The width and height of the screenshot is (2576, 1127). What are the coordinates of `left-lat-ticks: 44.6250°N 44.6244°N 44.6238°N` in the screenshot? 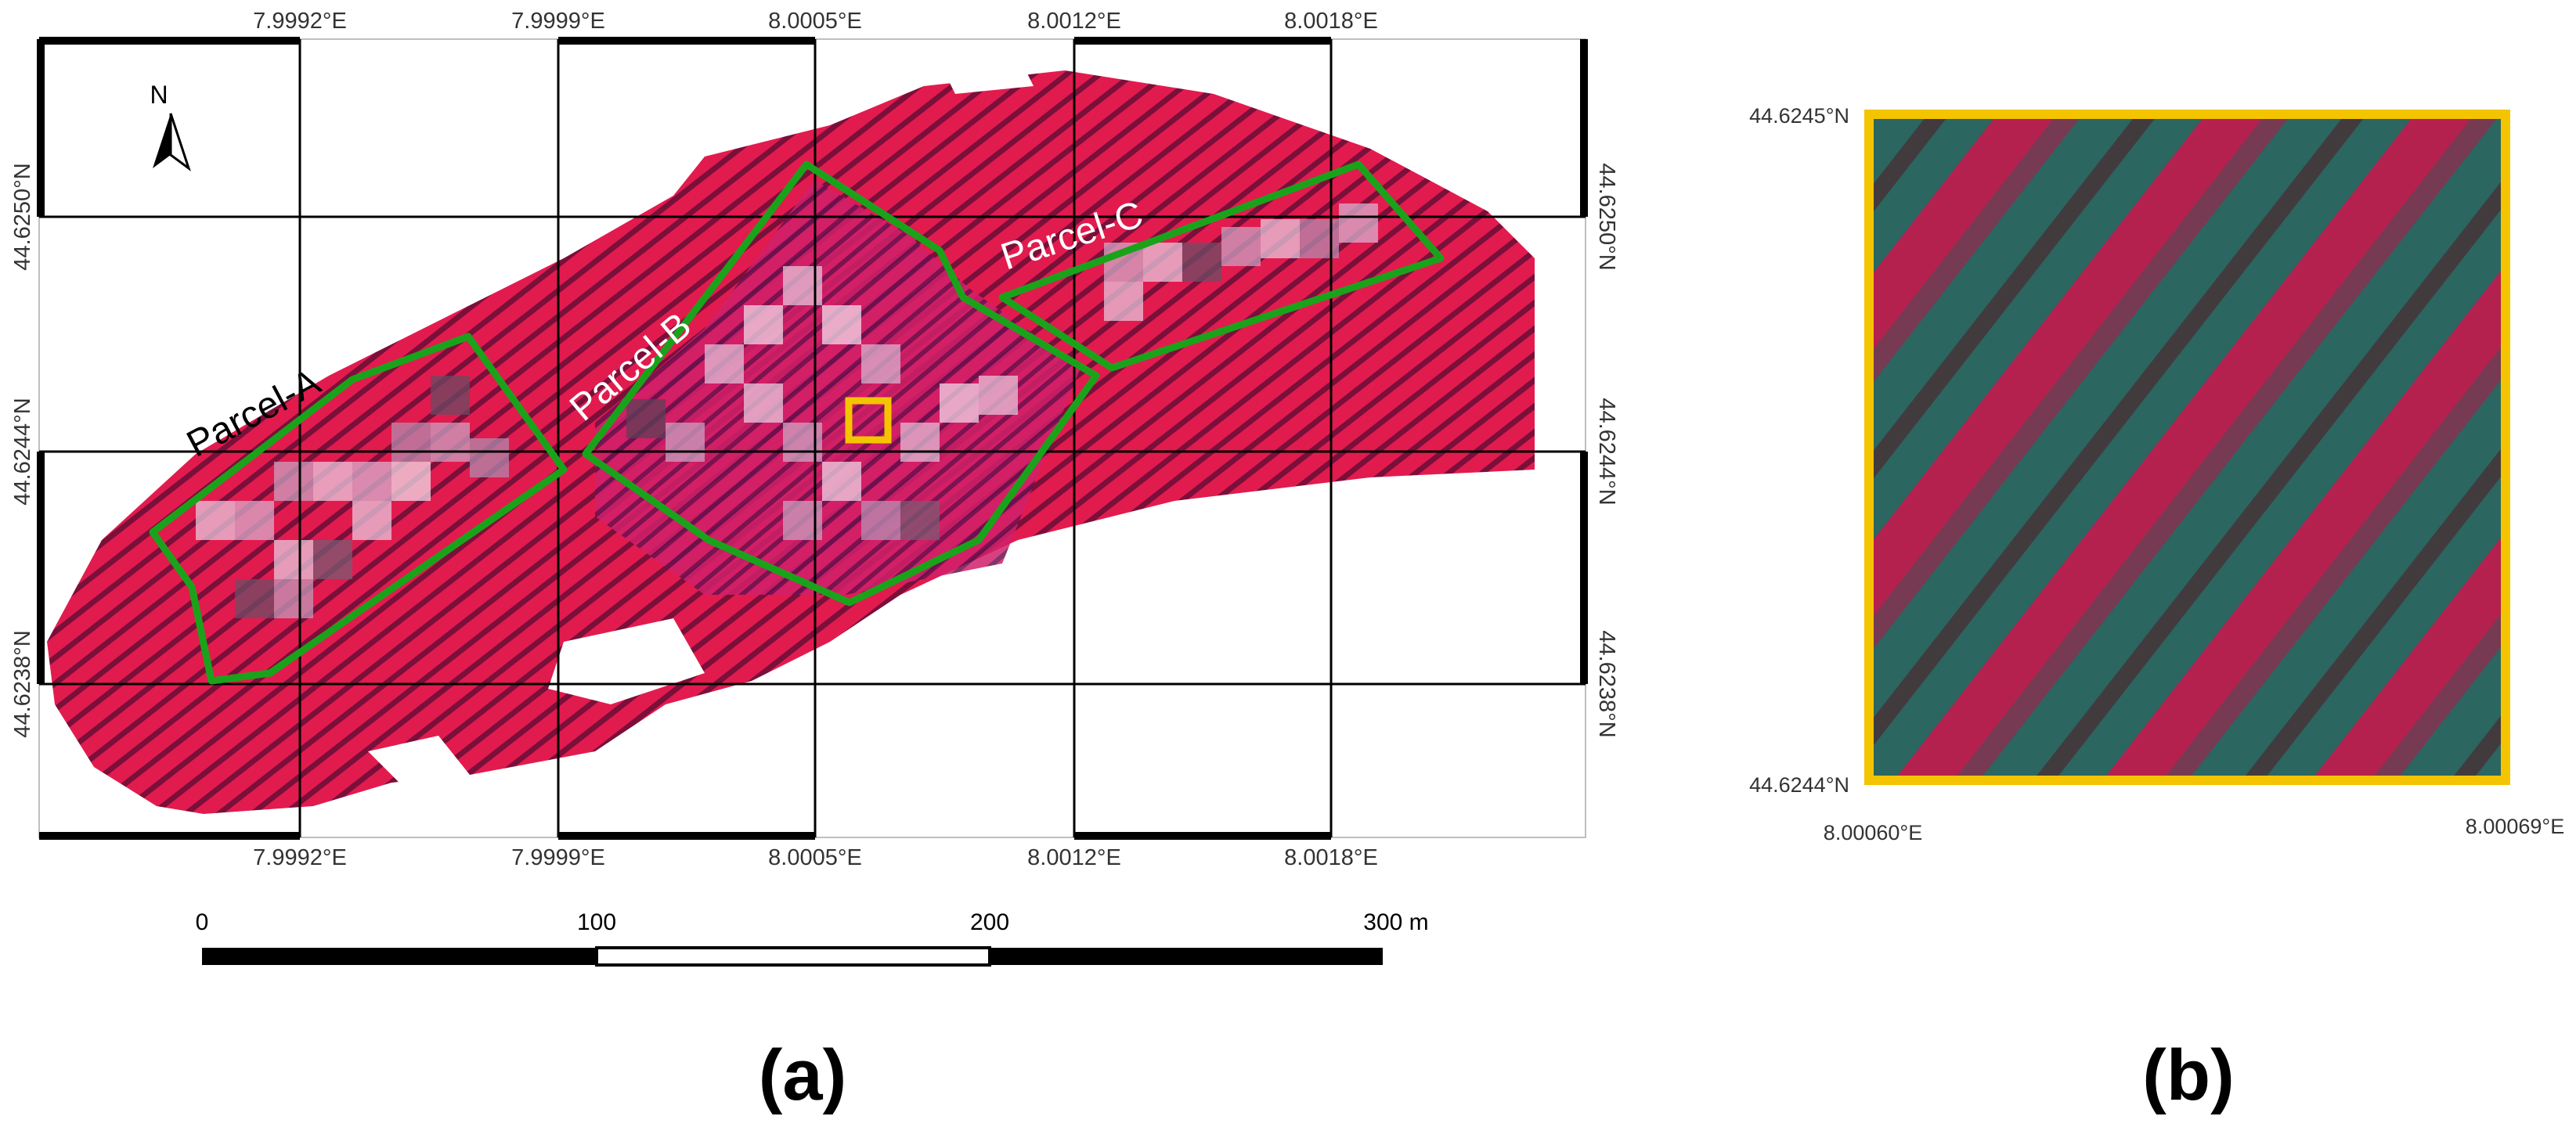 It's located at (22, 450).